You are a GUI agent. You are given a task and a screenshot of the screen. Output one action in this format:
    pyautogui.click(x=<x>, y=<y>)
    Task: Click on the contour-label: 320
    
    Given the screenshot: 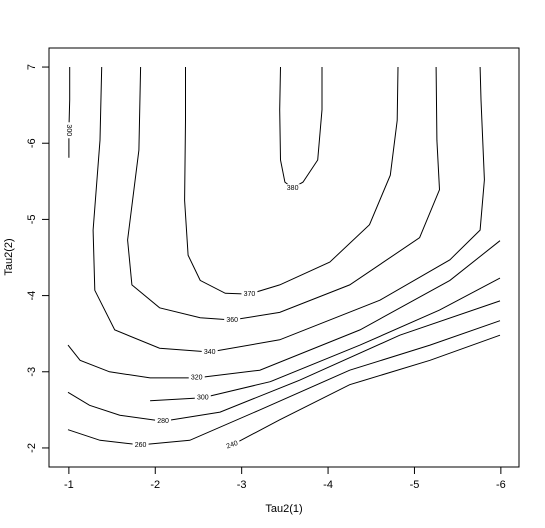 What is the action you would take?
    pyautogui.click(x=197, y=378)
    